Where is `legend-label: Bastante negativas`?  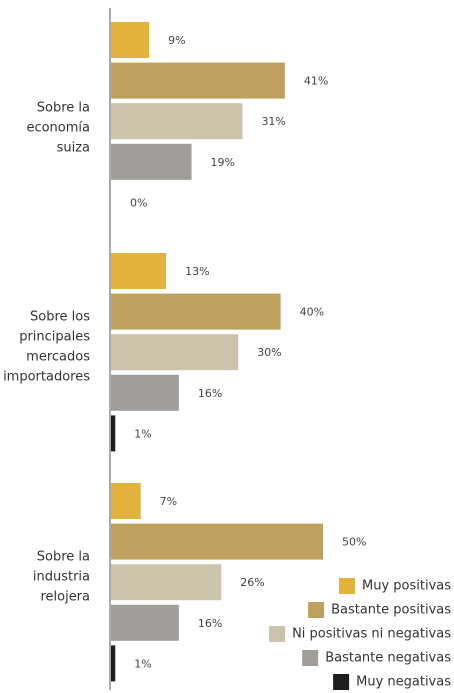 legend-label: Bastante negativas is located at coordinates (388, 658).